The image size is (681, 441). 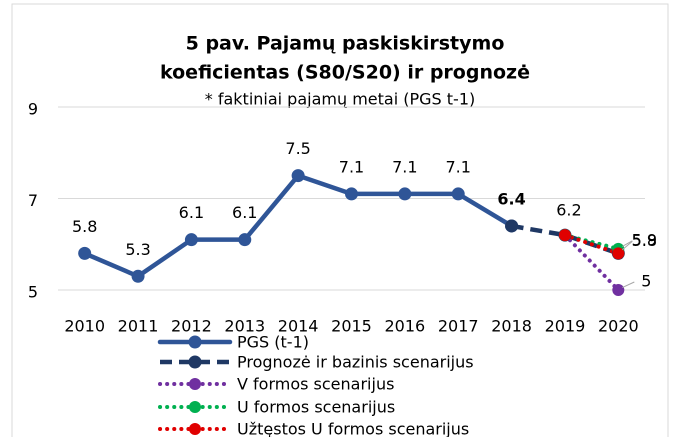 What do you see at coordinates (405, 326) in the screenshot?
I see `x-tick-label: 2016` at bounding box center [405, 326].